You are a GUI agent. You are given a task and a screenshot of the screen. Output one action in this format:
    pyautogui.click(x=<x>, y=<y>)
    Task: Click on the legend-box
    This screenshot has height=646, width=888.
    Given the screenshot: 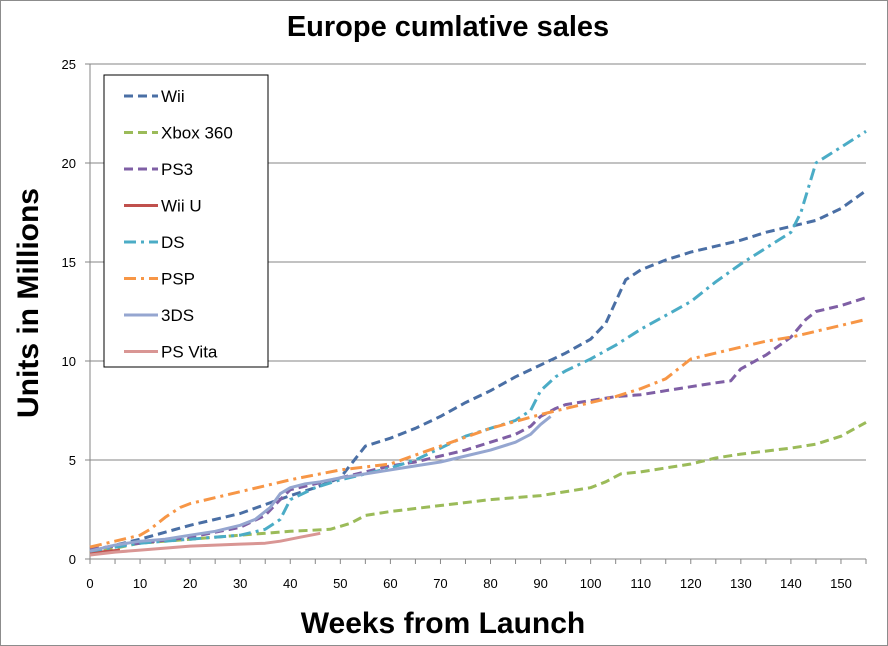 What is the action you would take?
    pyautogui.click(x=186, y=221)
    